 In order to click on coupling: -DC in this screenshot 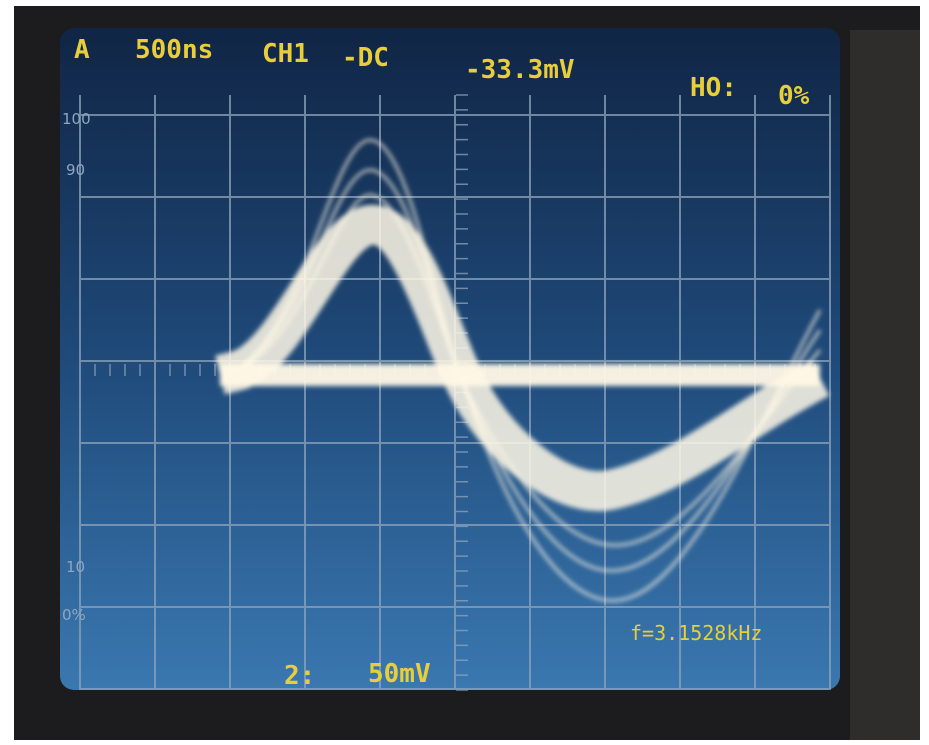, I will do `click(365, 58)`.